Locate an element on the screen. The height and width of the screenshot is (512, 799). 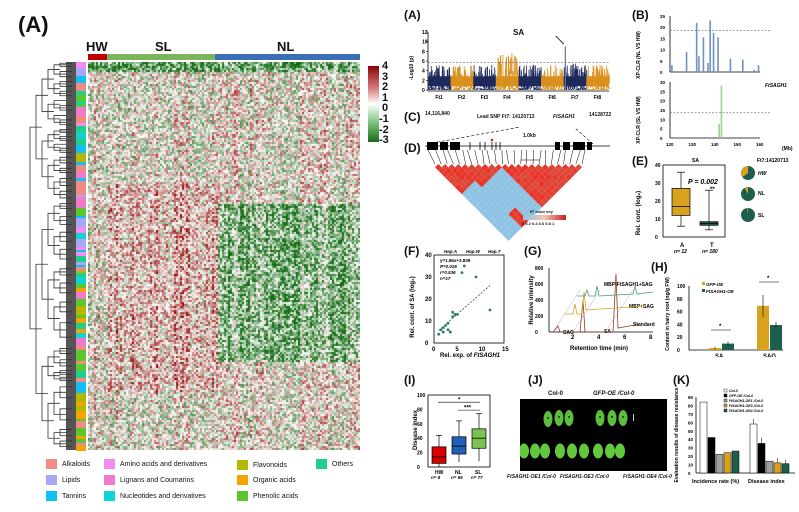
dendrogram-branch is located at coordinates (35, 228).